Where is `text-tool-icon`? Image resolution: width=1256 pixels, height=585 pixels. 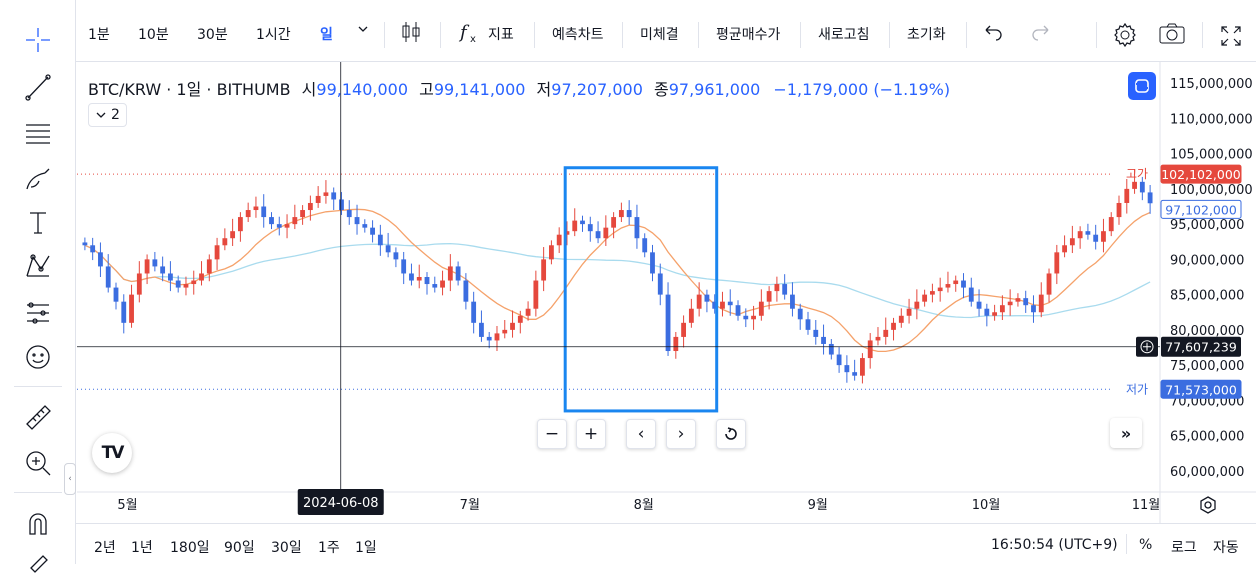 text-tool-icon is located at coordinates (38, 222).